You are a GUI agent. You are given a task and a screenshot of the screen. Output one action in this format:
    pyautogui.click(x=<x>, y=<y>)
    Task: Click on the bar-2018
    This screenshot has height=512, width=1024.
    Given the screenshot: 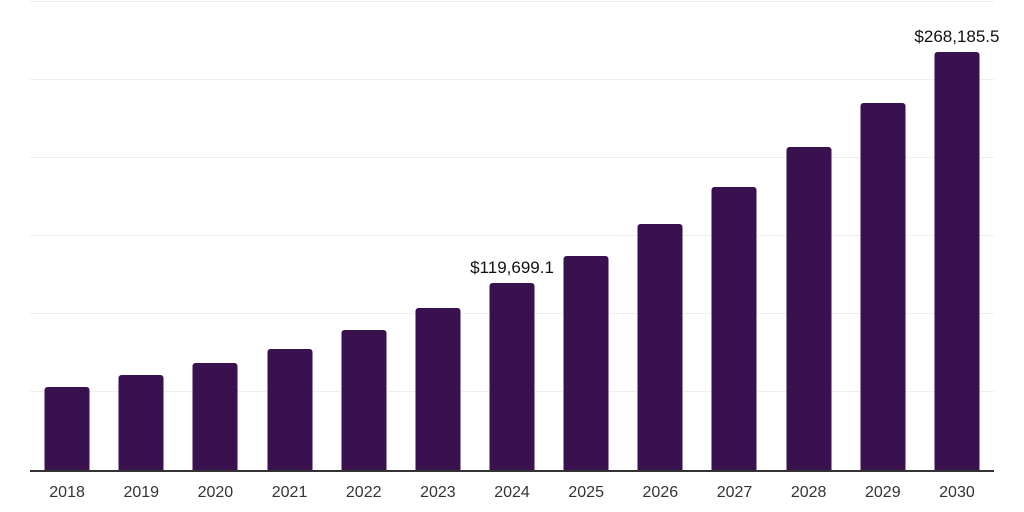 What is the action you would take?
    pyautogui.click(x=67, y=428)
    